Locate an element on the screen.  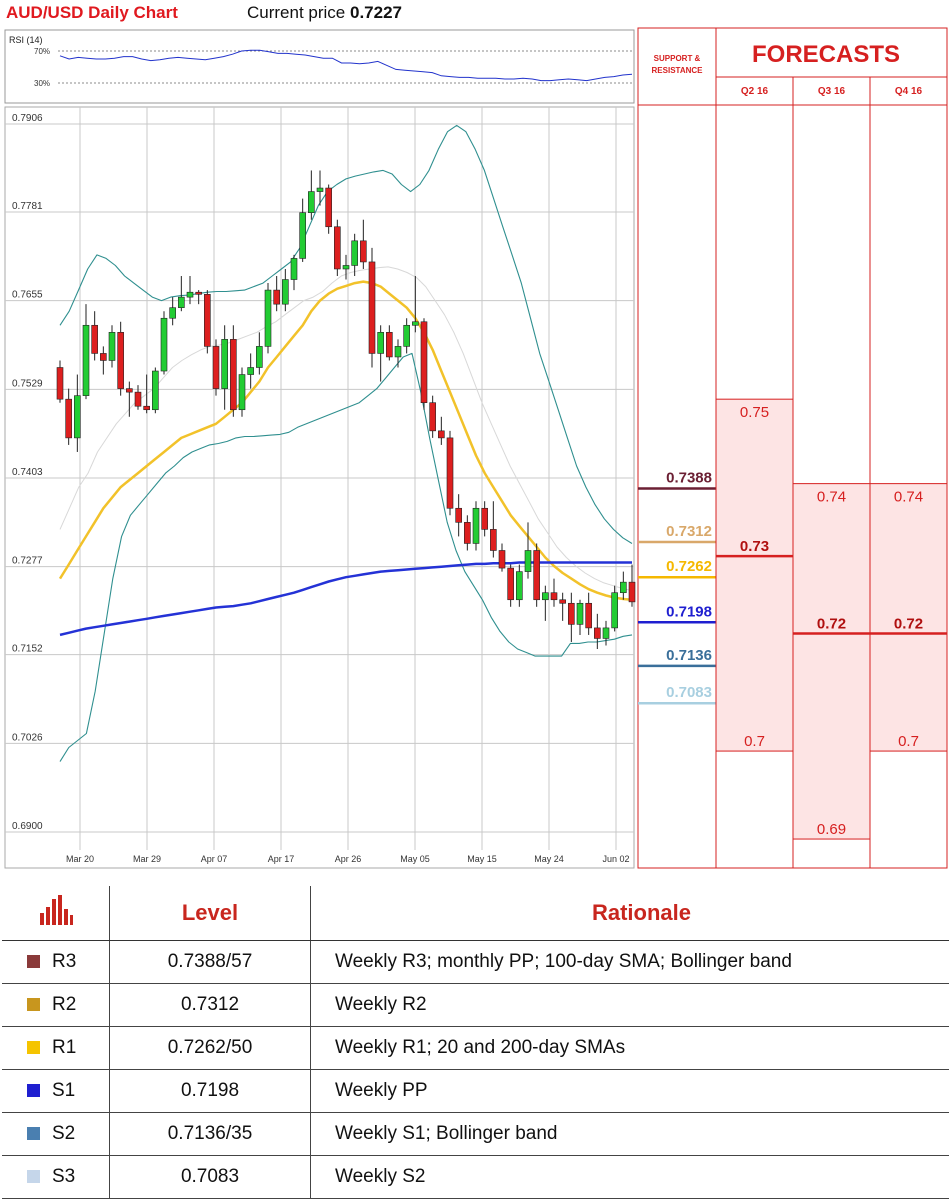
level-tag: R3 is located at coordinates (64, 961).